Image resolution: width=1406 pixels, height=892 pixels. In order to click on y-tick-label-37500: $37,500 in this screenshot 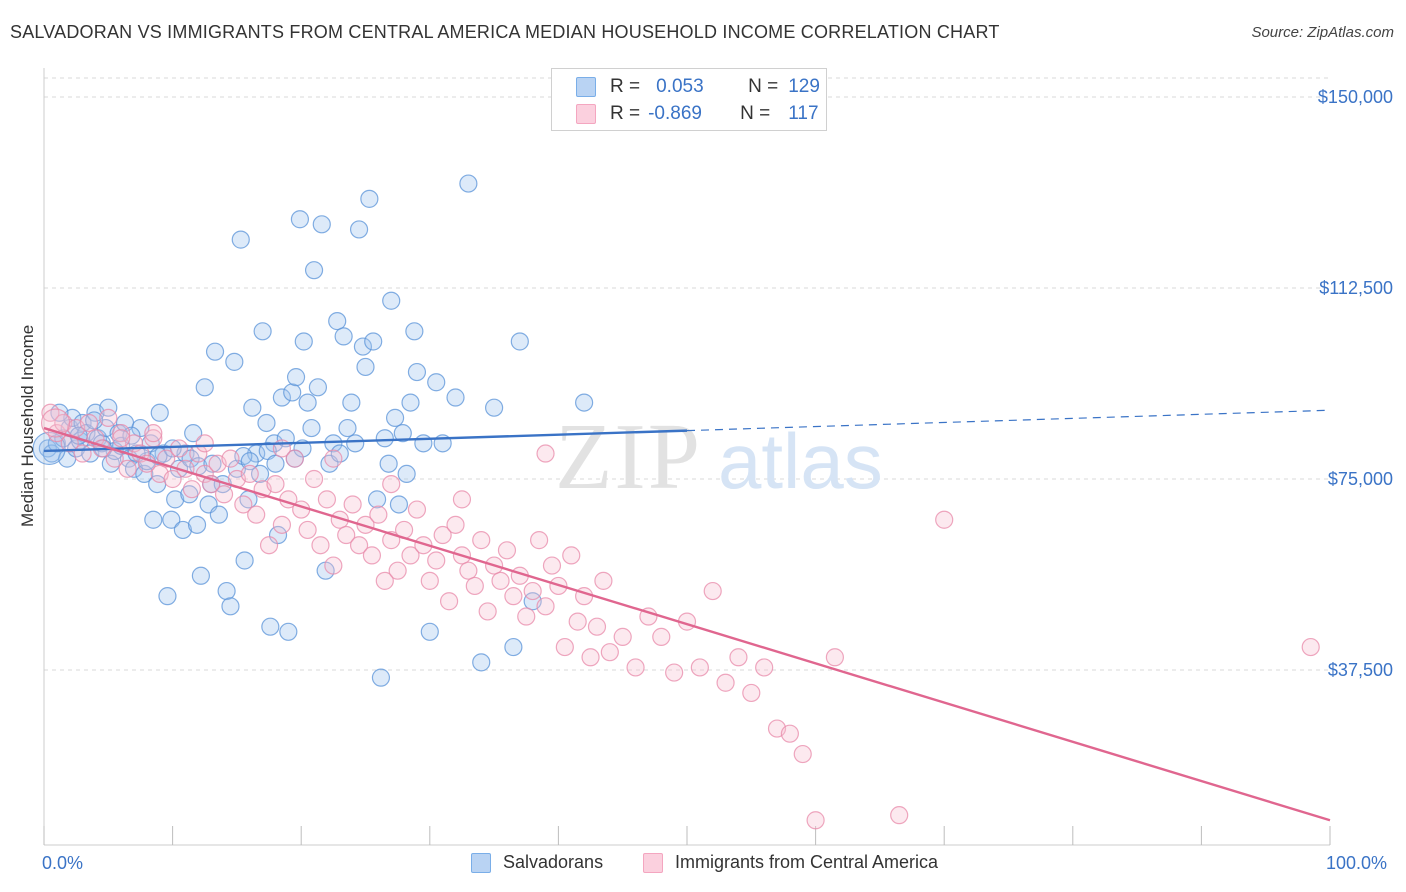, I will do `click(1360, 670)`.